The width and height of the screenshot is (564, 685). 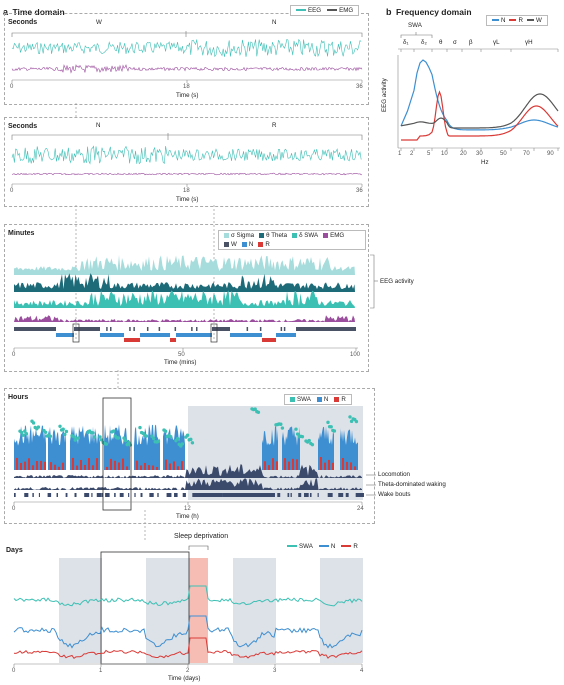 I want to click on panel-a-title: Time domain, so click(x=38, y=12).